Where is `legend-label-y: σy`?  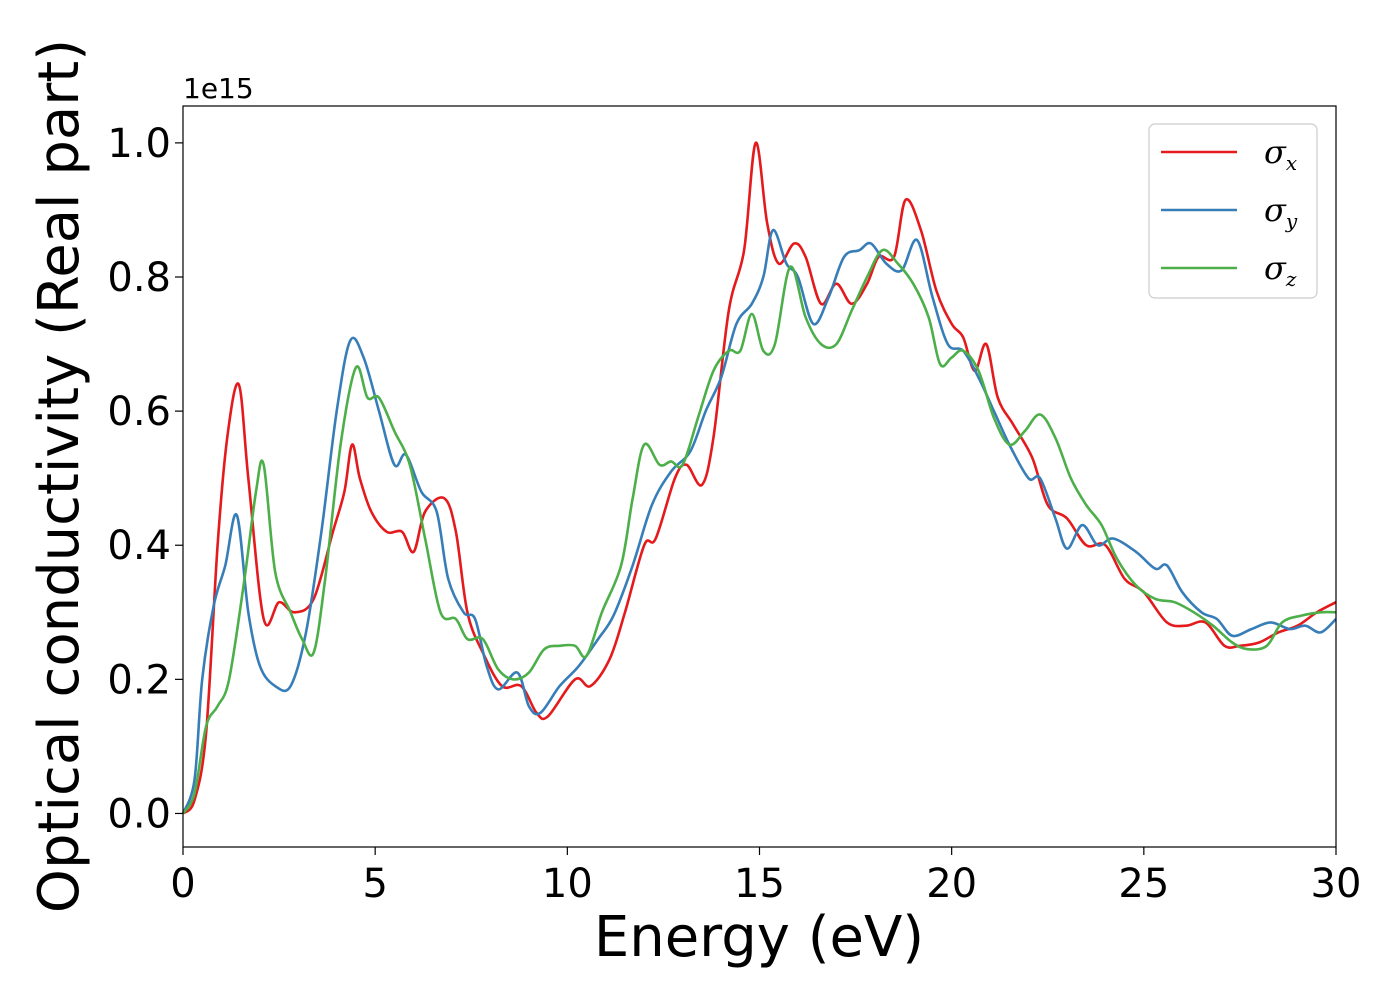 legend-label-y: σy is located at coordinates (1281, 212).